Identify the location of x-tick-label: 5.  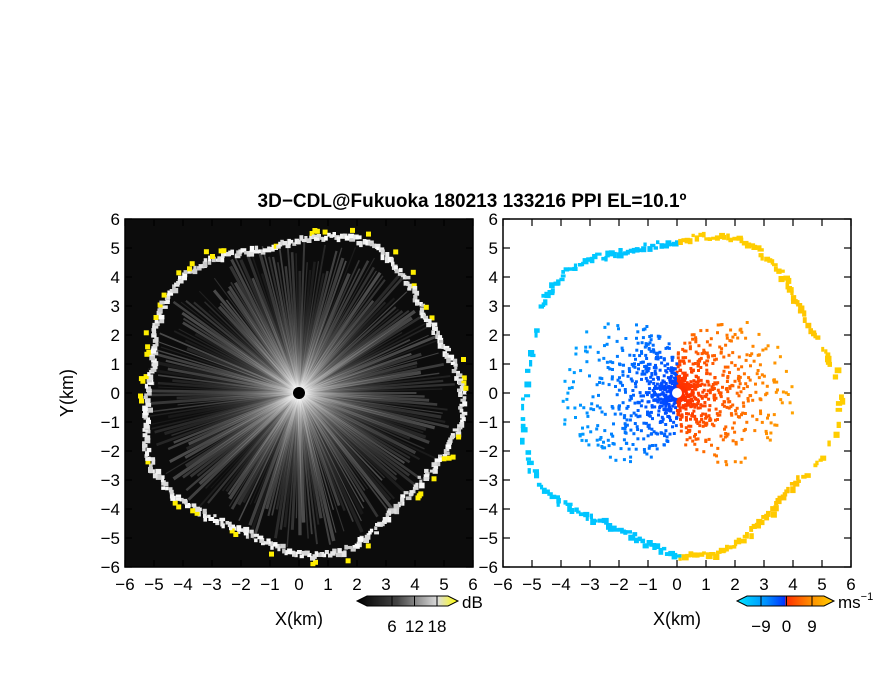
(443, 584).